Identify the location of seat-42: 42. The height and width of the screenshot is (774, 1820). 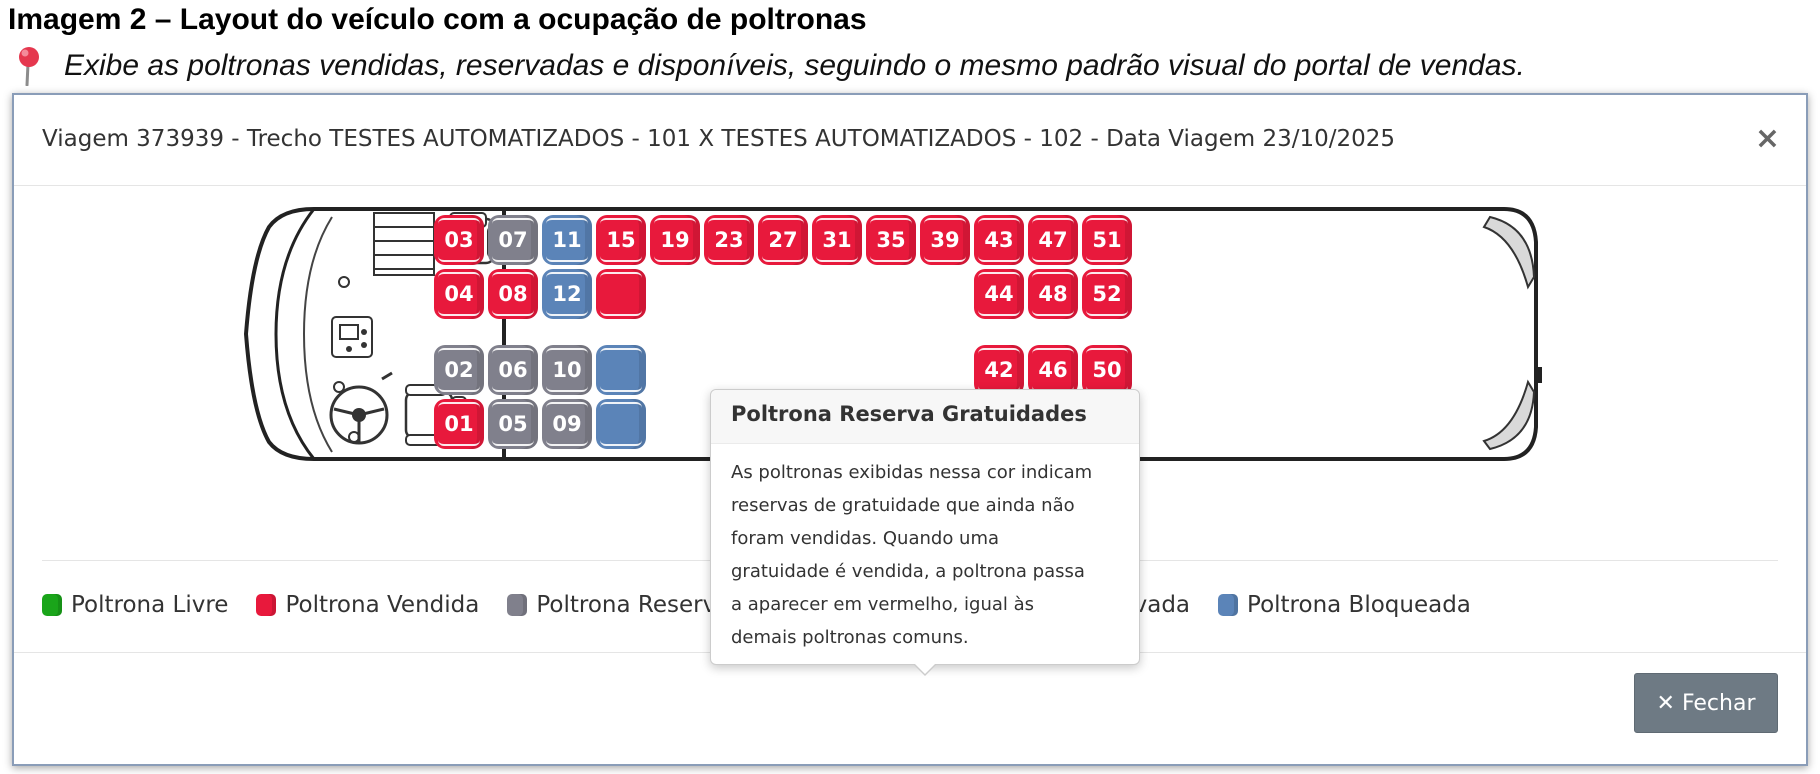
(999, 370).